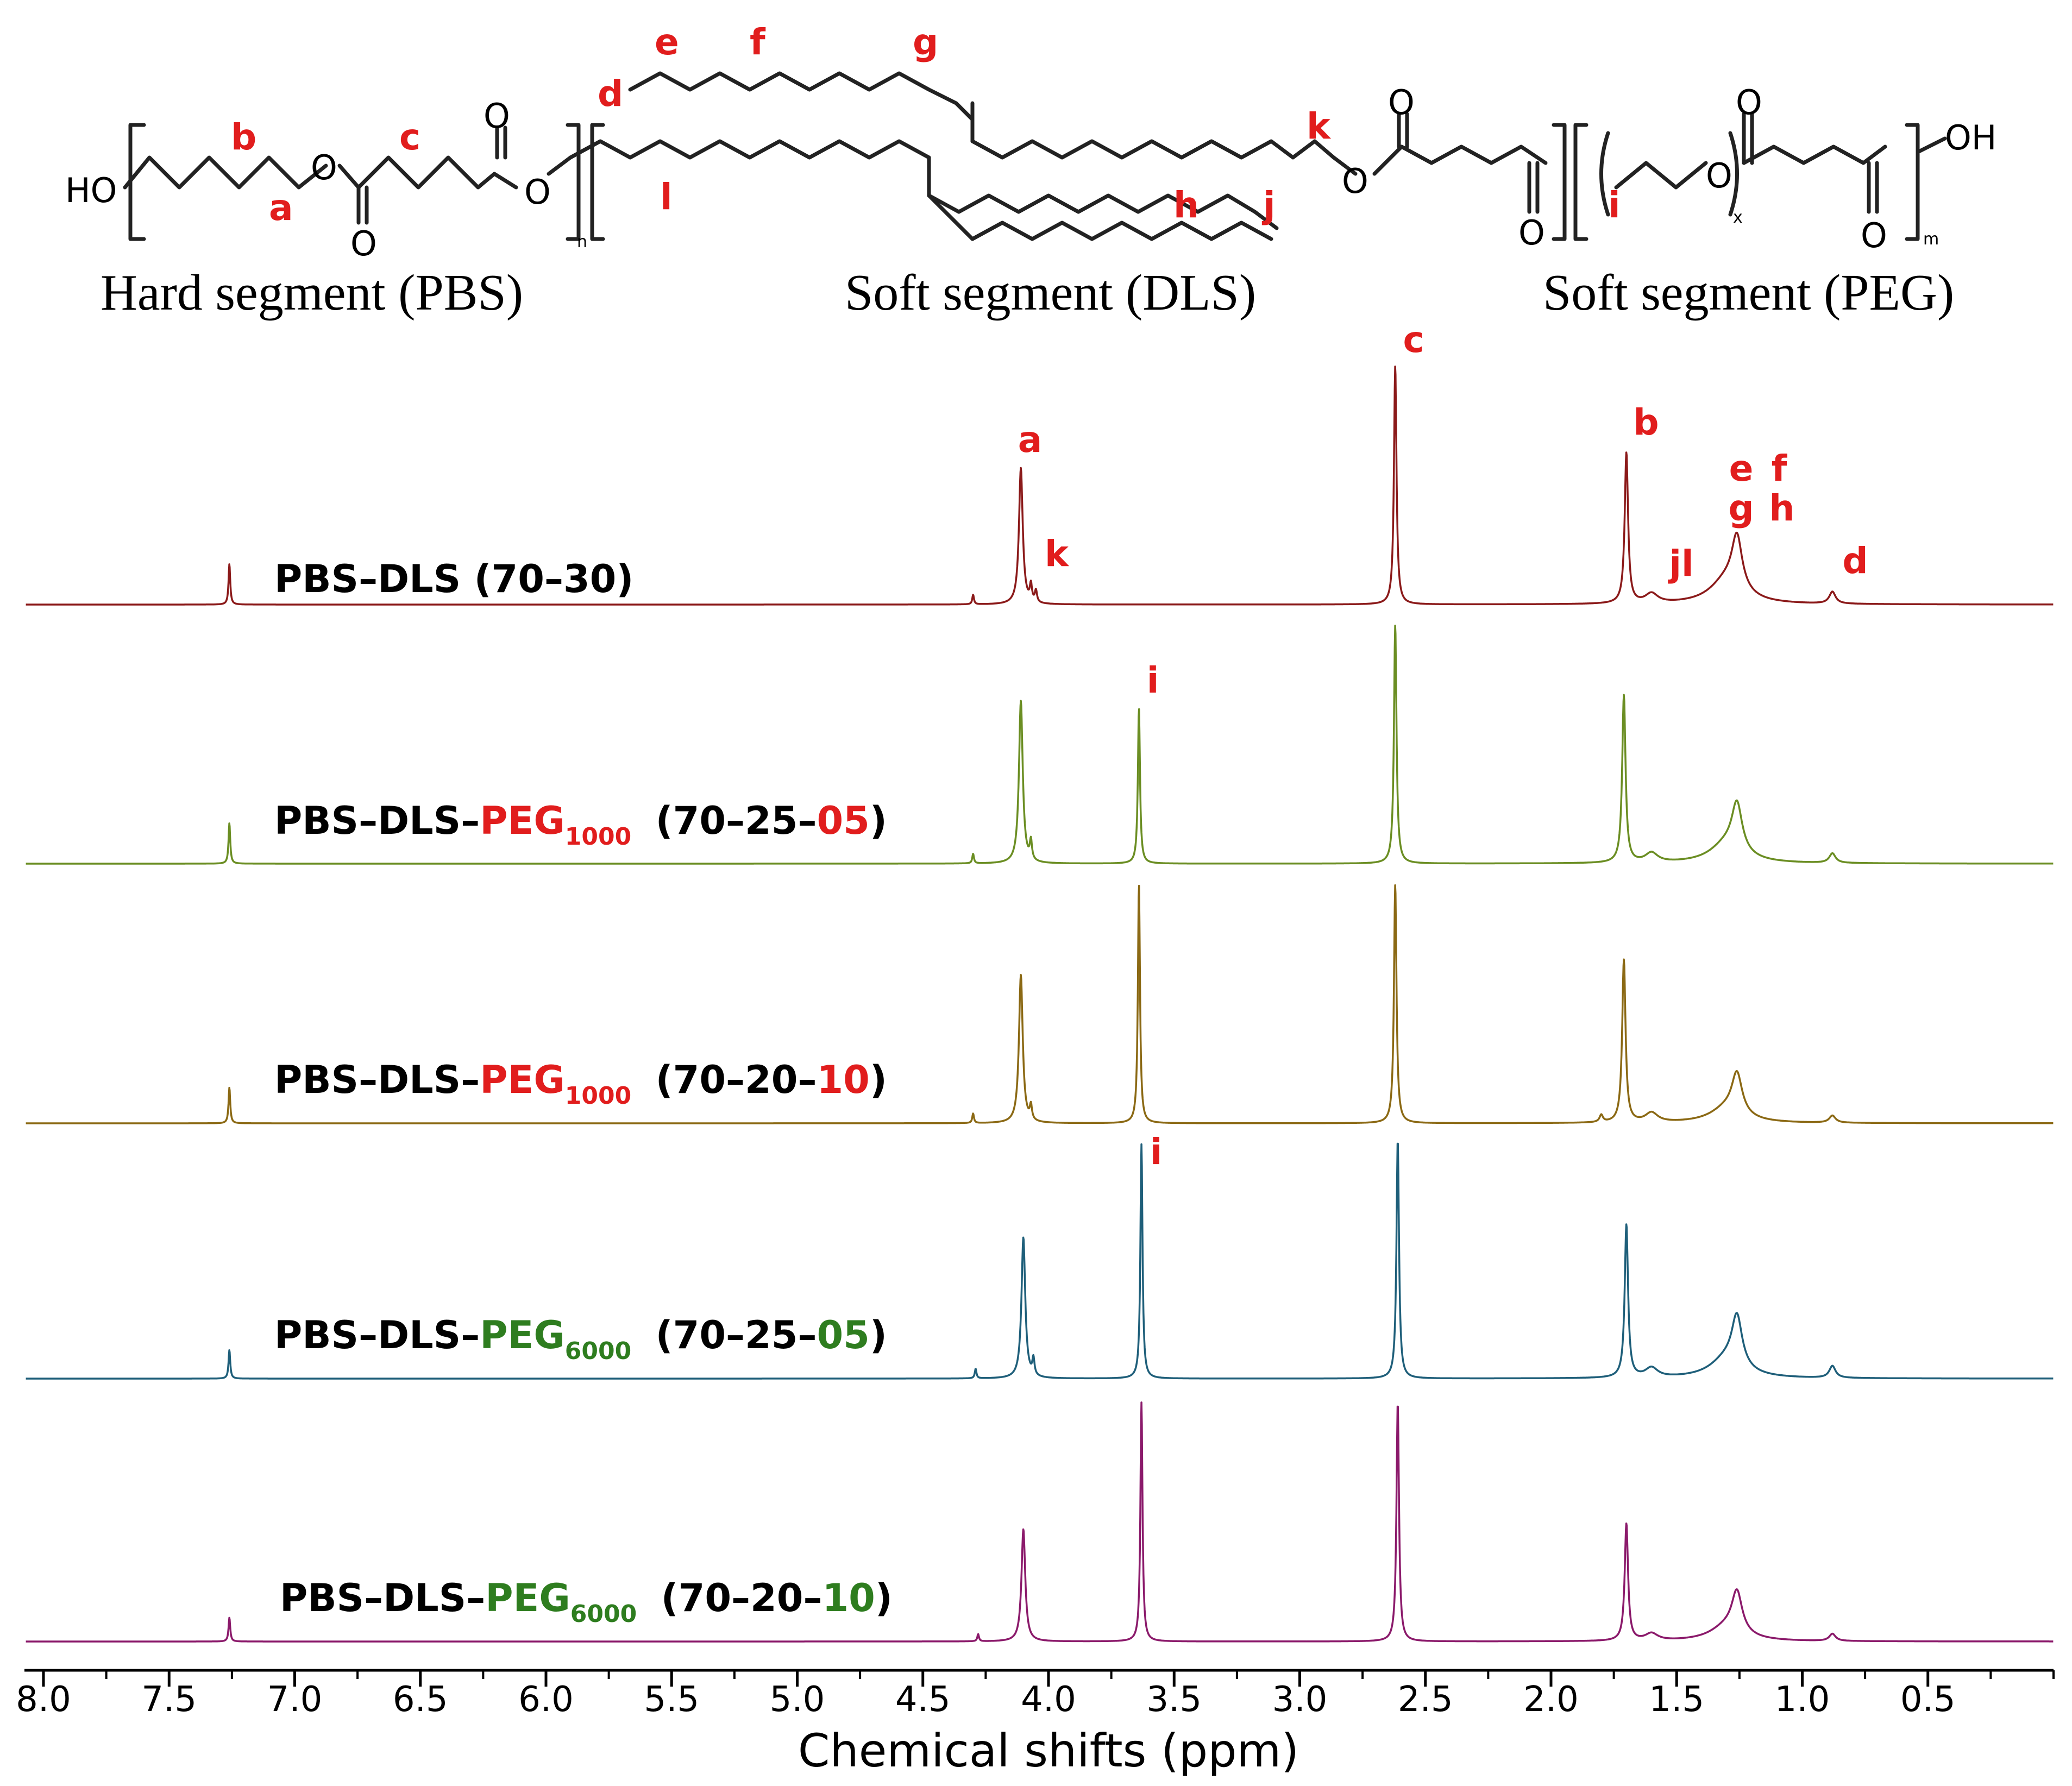 Image resolution: width=2072 pixels, height=1786 pixels. What do you see at coordinates (1268, 205) in the screenshot?
I see `struct-label-j: j` at bounding box center [1268, 205].